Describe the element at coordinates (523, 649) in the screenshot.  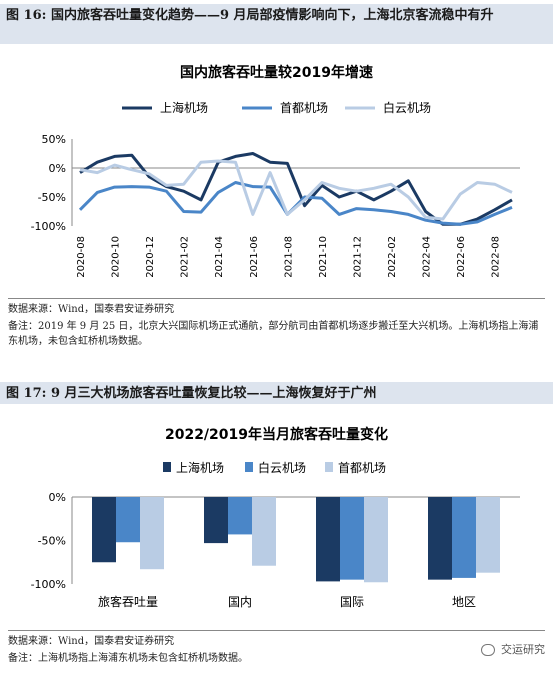
I see `watermark-text: 交运研究` at that location.